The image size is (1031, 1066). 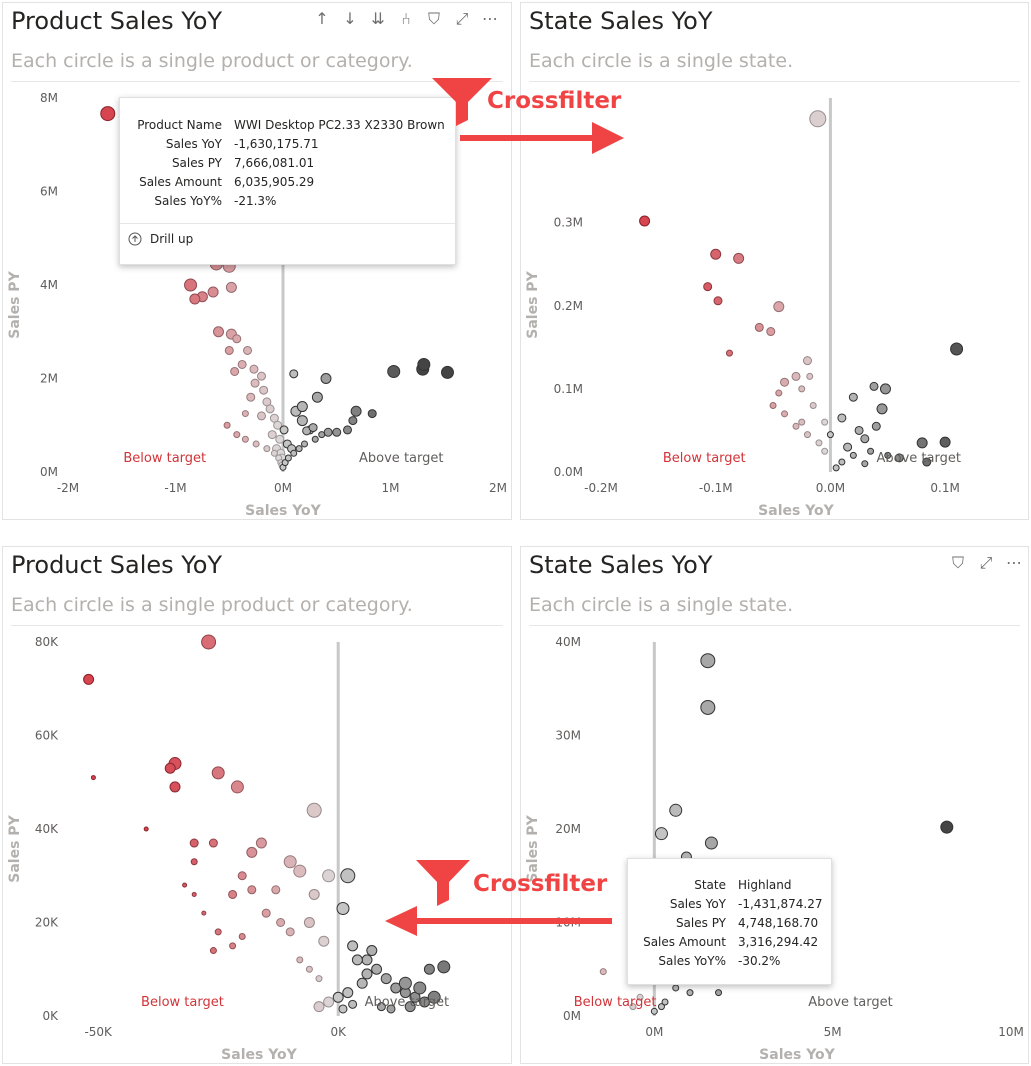 I want to click on y-tick-label: 2M, so click(x=49, y=379).